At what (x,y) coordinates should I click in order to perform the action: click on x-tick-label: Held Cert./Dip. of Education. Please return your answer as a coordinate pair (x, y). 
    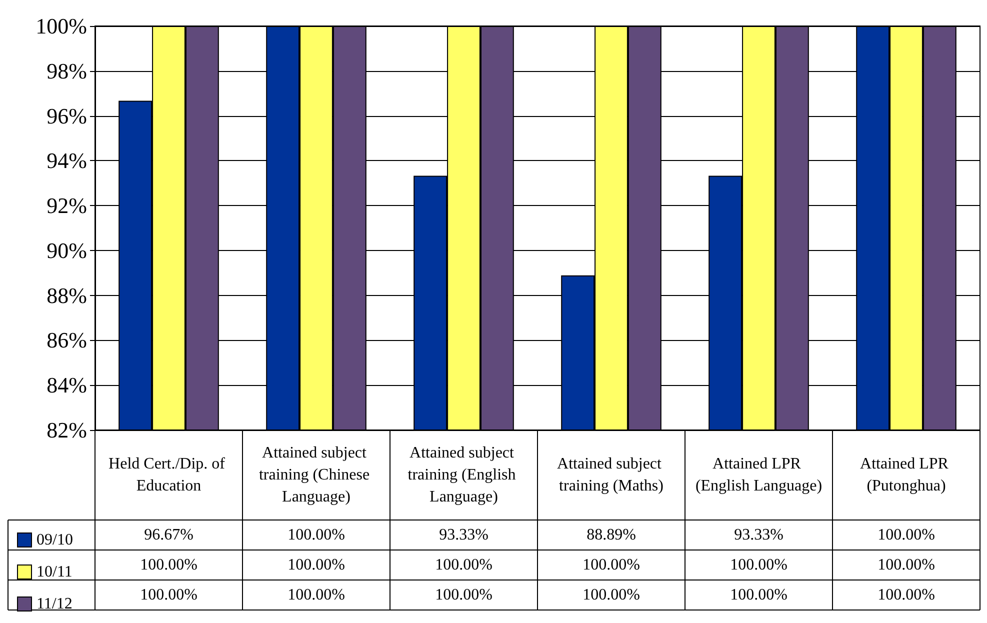
    Looking at the image, I should click on (168, 475).